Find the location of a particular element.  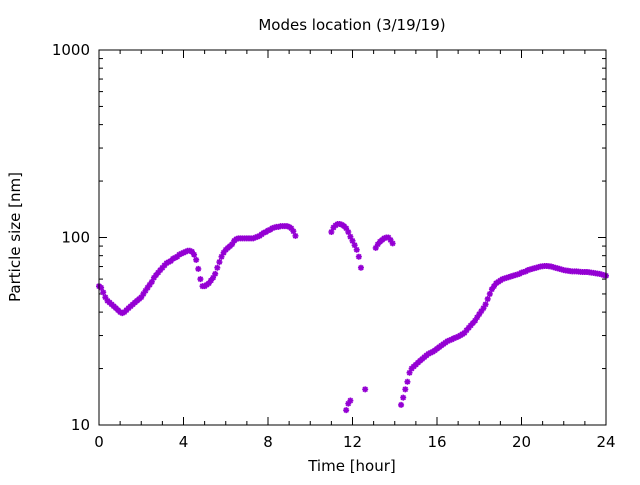

y-tick-label: 1000 is located at coordinates (71, 50).